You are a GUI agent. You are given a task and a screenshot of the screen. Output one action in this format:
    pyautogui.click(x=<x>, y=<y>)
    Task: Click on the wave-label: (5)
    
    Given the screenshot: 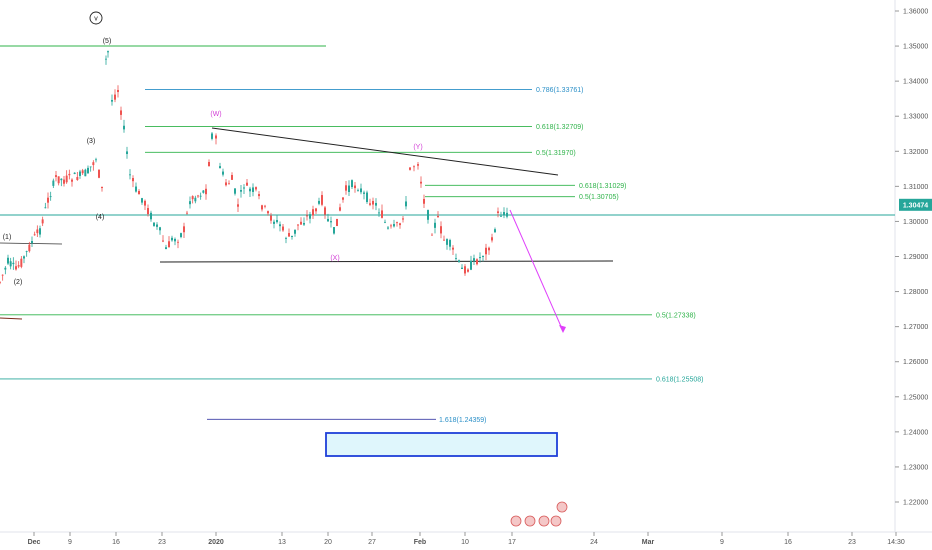 What is the action you would take?
    pyautogui.click(x=107, y=41)
    